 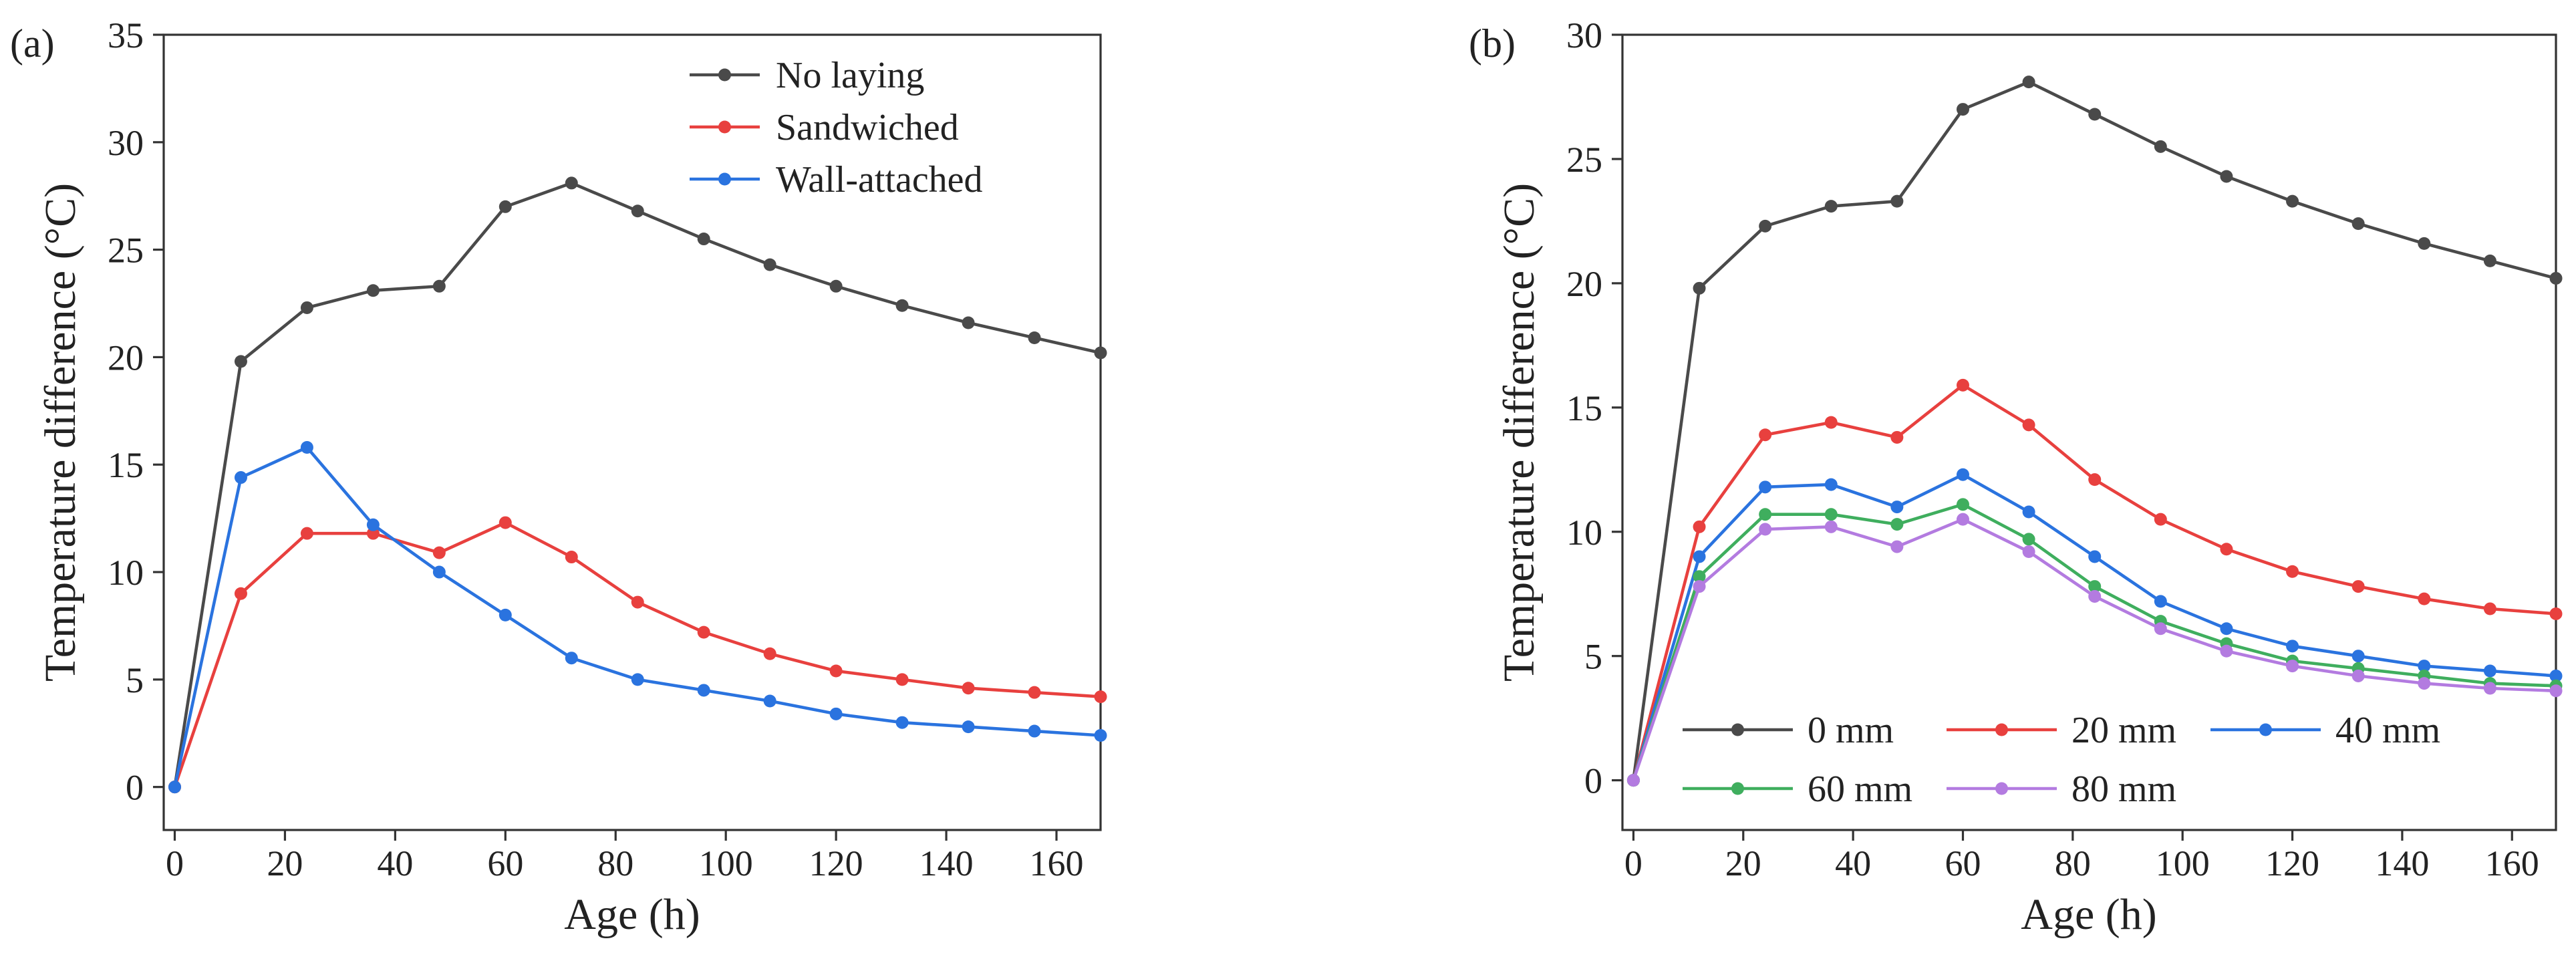 What do you see at coordinates (867, 127) in the screenshot?
I see `legend-label: Sandwiched` at bounding box center [867, 127].